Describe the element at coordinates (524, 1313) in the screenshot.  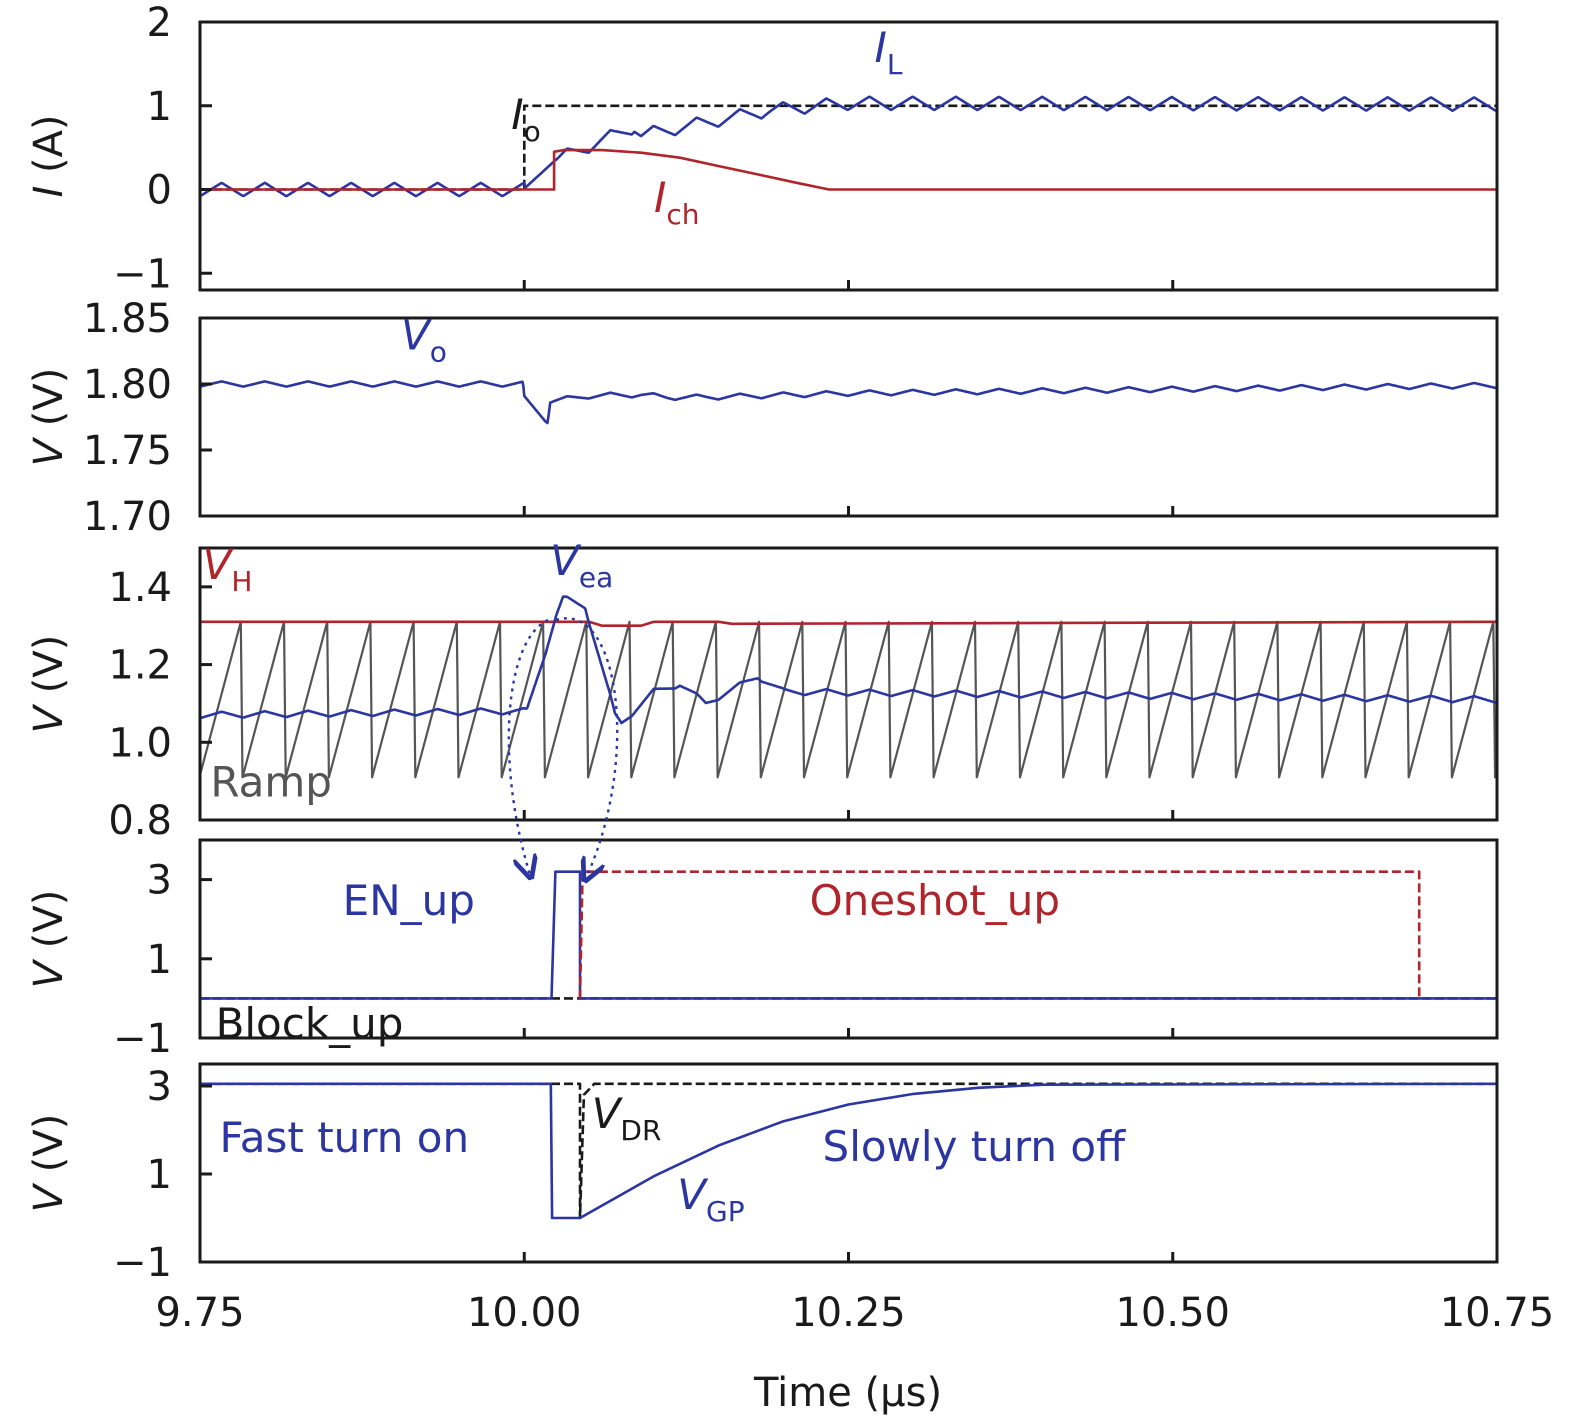
I see `x-tick-label: 10.00` at that location.